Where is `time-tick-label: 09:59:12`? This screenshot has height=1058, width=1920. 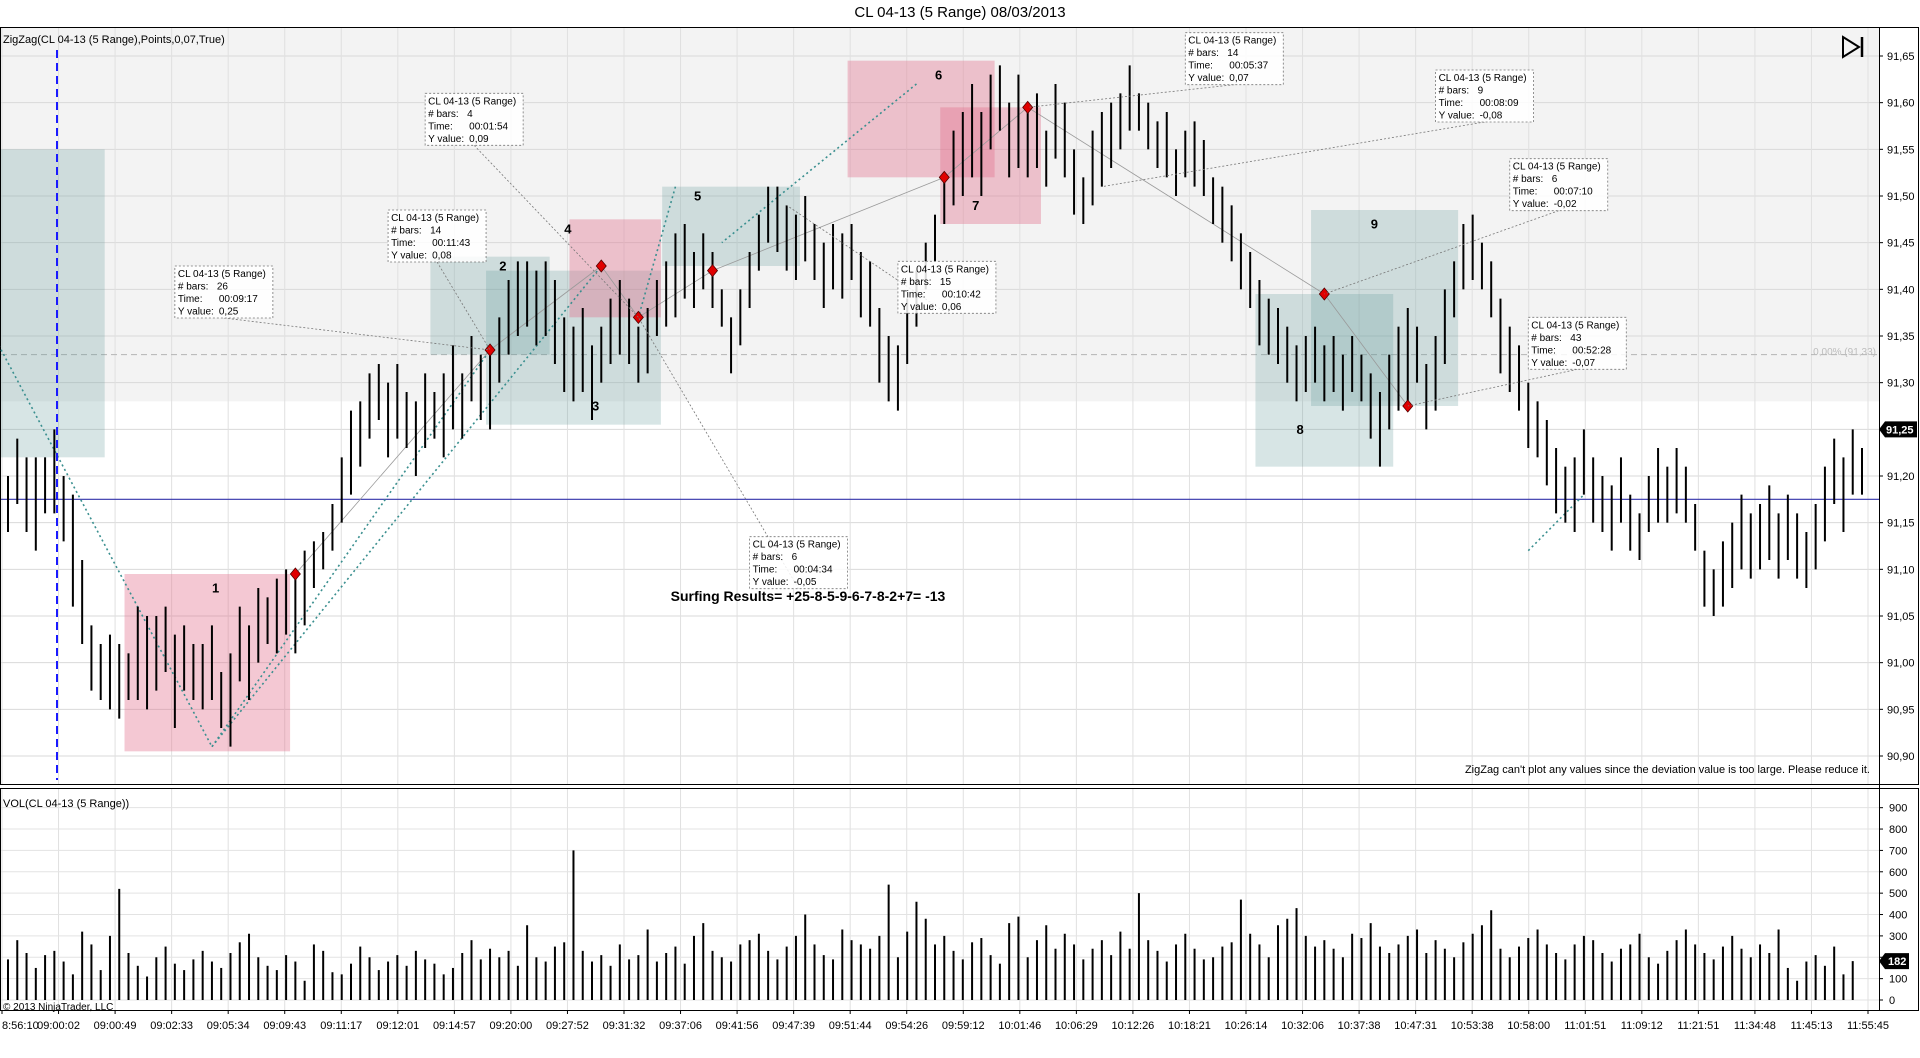 time-tick-label: 09:59:12 is located at coordinates (963, 1026).